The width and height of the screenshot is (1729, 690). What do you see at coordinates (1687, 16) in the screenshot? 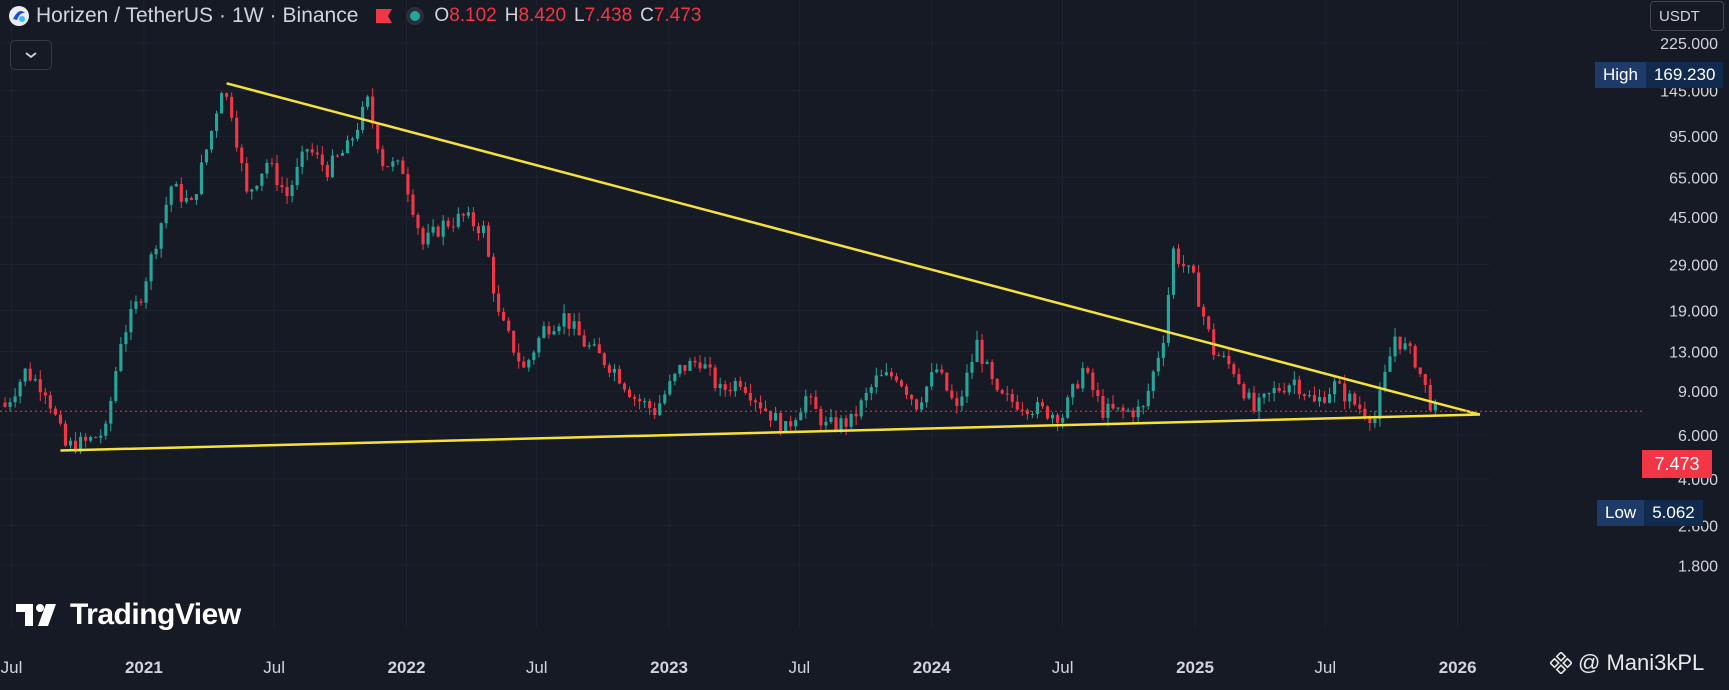
I see `currency-button: USDT` at bounding box center [1687, 16].